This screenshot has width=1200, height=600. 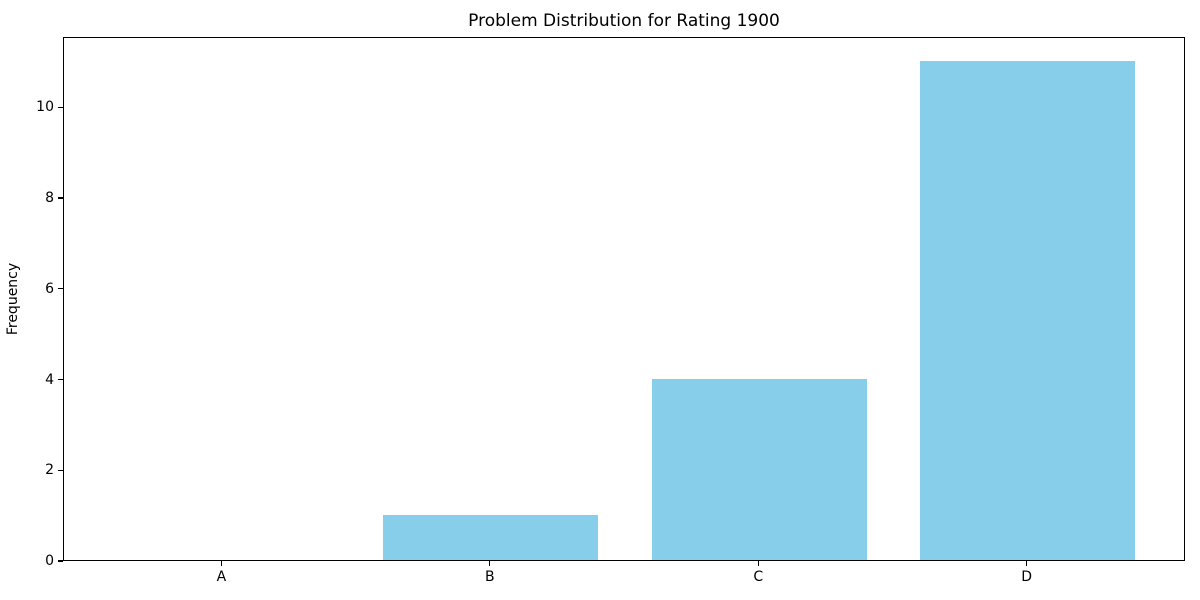 What do you see at coordinates (1026, 563) in the screenshot?
I see `x-tick-mark-D` at bounding box center [1026, 563].